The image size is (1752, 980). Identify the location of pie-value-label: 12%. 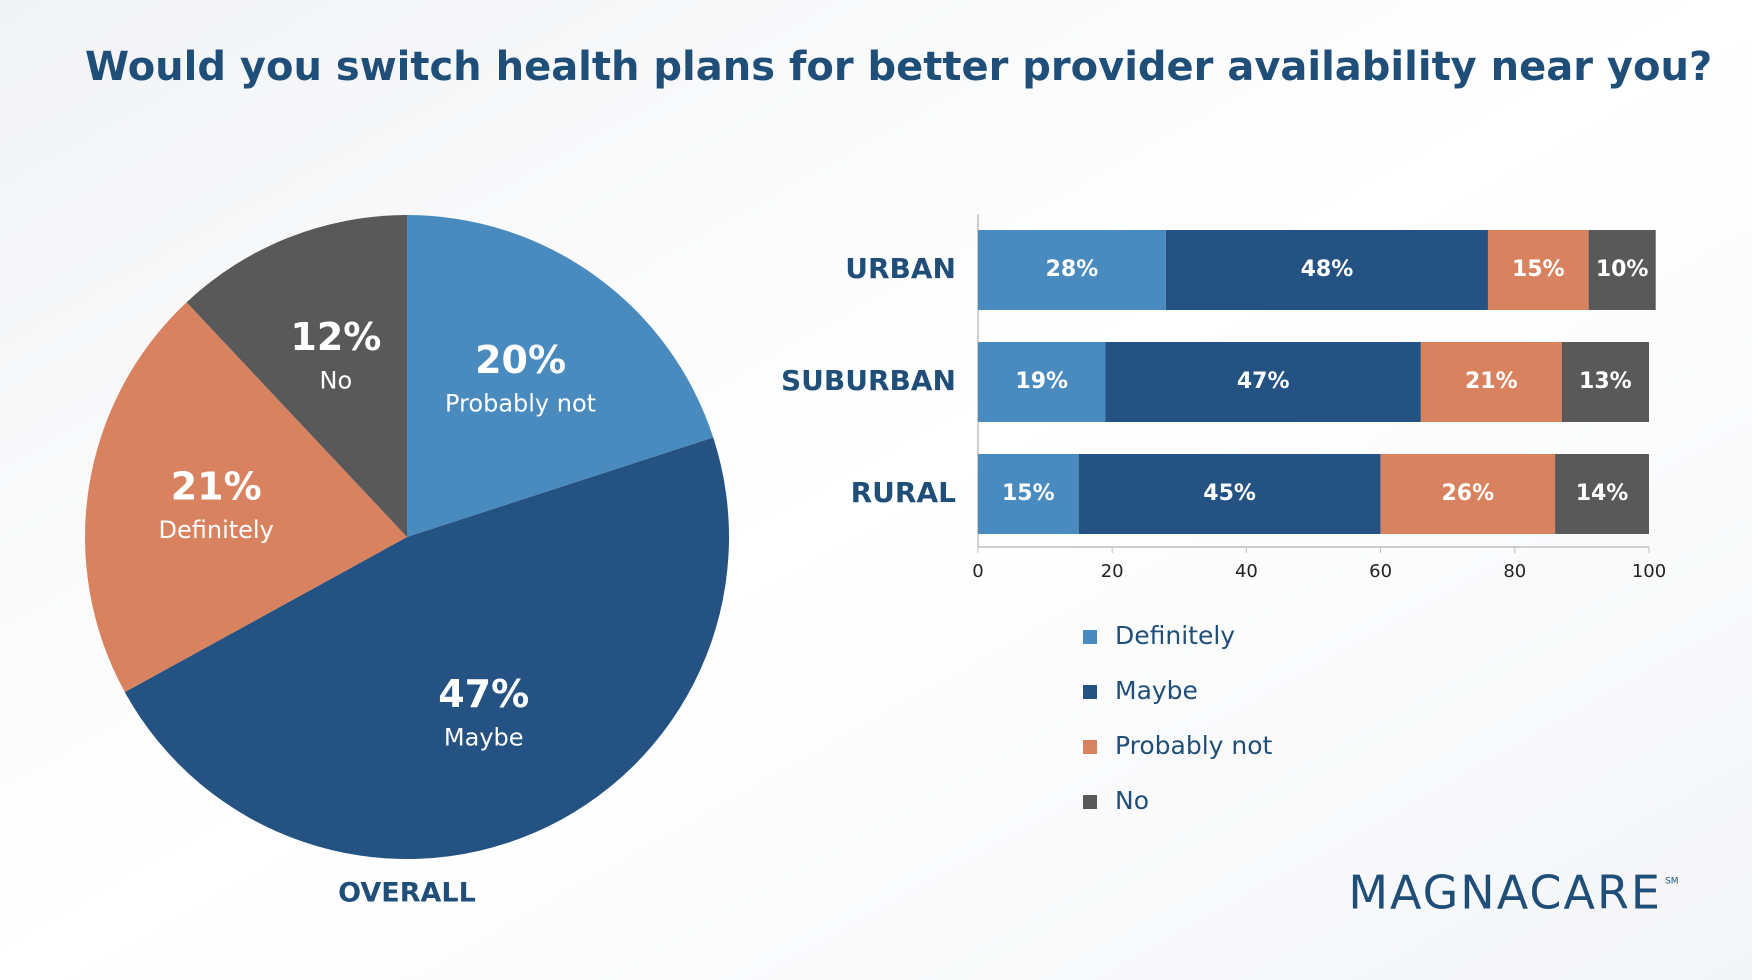
(335, 337).